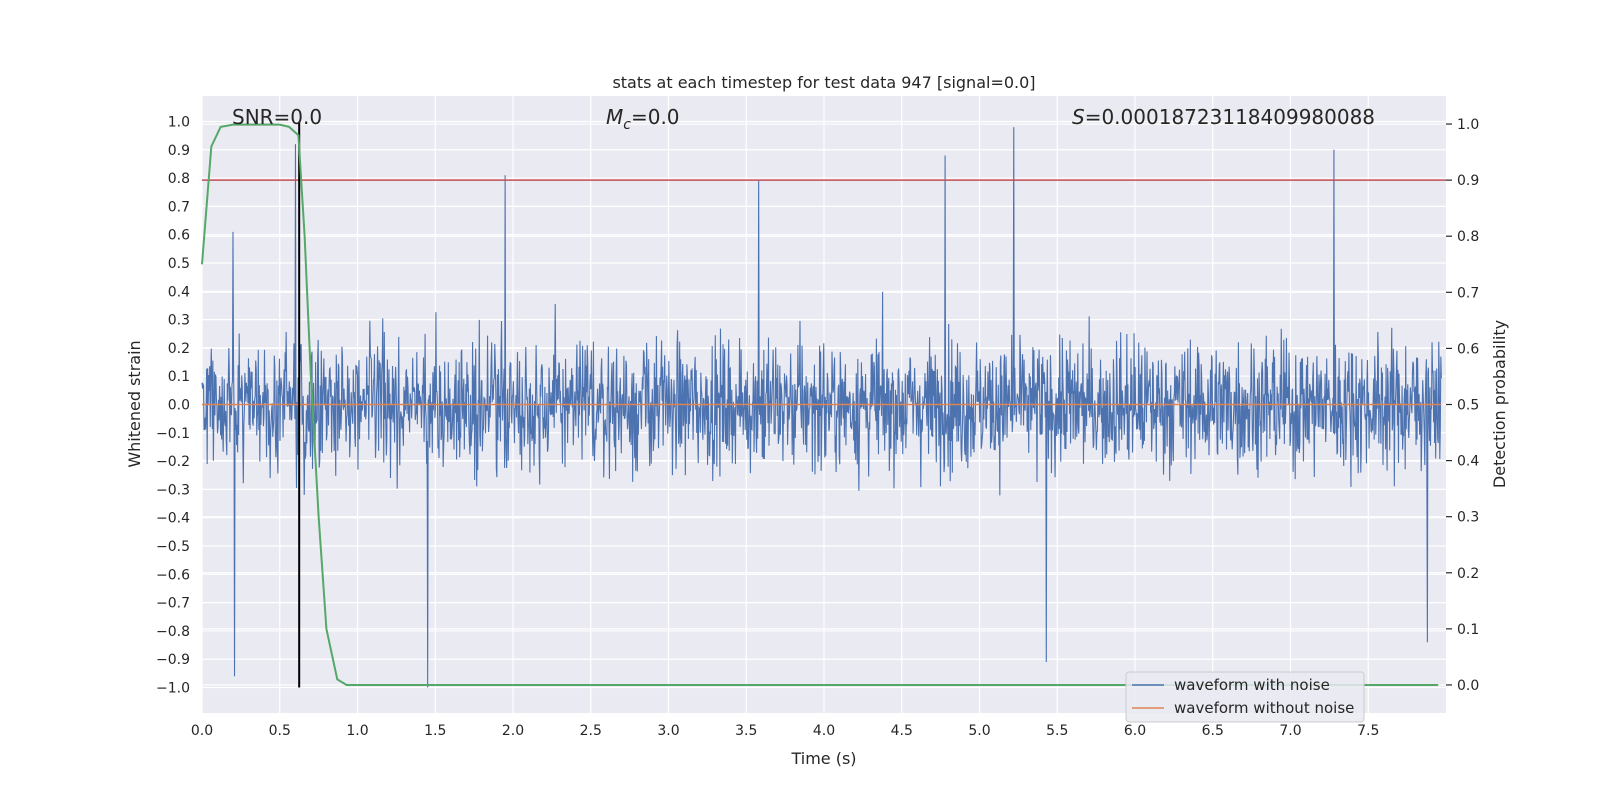 Image resolution: width=1600 pixels, height=805 pixels. I want to click on y-tick-label-right: 0.8, so click(1468, 237).